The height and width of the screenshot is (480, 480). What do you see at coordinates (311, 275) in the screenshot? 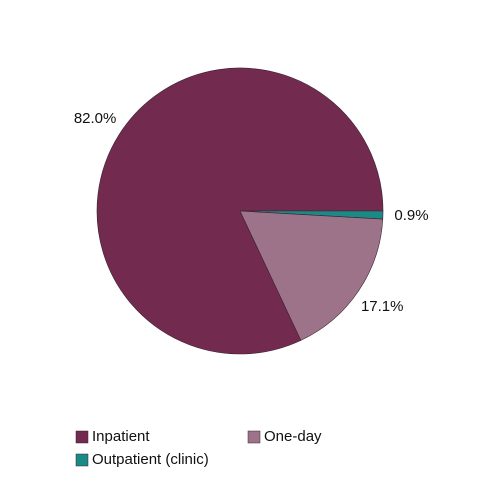
I see `pie-slice` at bounding box center [311, 275].